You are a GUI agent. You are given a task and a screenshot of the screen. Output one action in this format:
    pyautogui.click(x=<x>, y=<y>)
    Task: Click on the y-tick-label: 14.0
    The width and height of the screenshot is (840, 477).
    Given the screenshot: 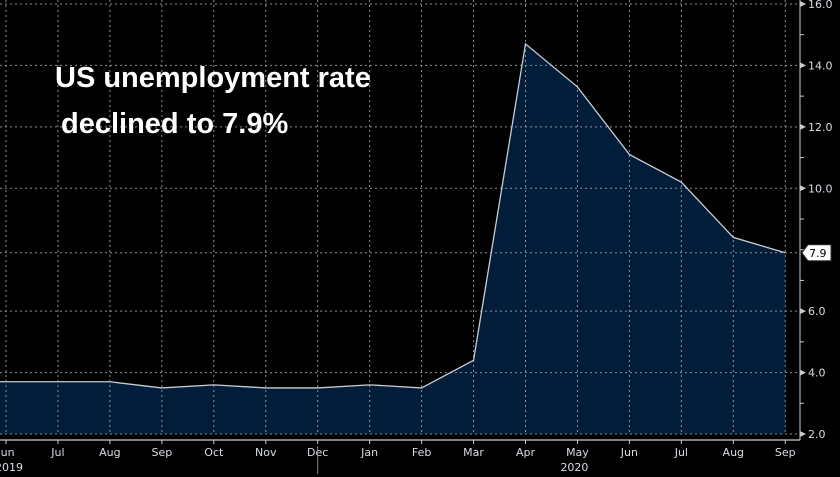 What is the action you would take?
    pyautogui.click(x=820, y=65)
    